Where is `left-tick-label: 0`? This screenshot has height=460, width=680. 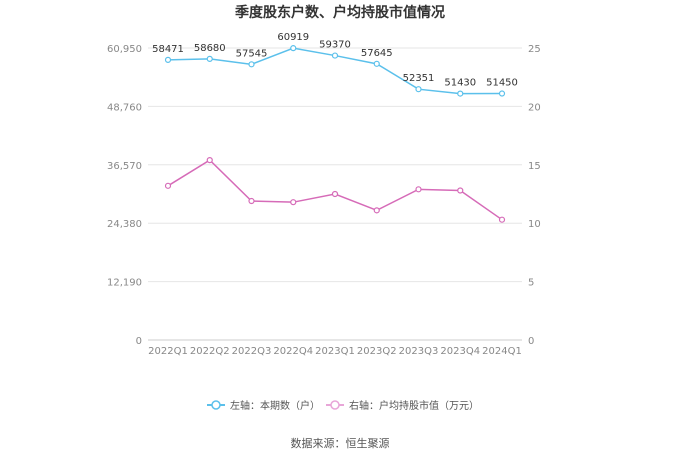
left-tick-label: 0 is located at coordinates (139, 341).